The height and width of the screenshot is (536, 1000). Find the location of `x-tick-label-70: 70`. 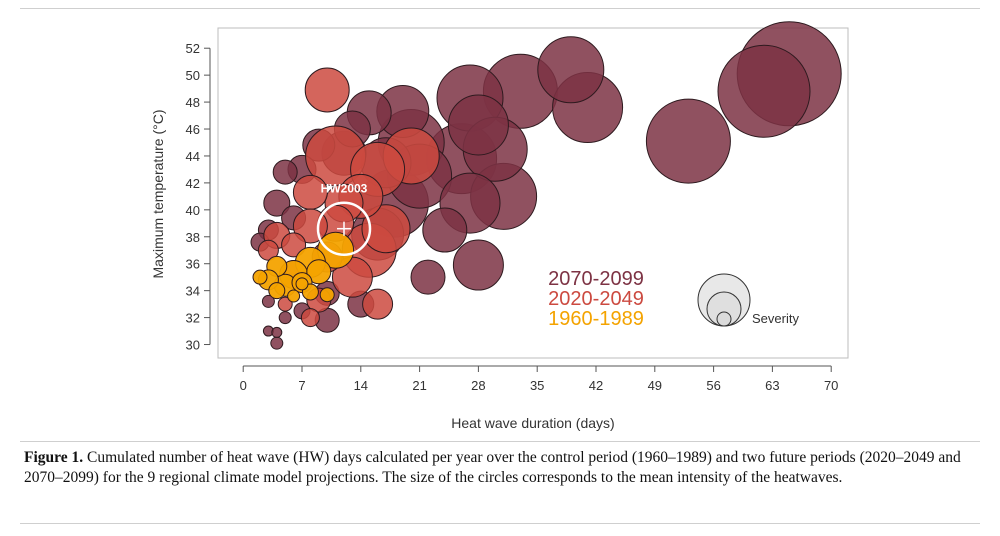

x-tick-label-70: 70 is located at coordinates (831, 385).